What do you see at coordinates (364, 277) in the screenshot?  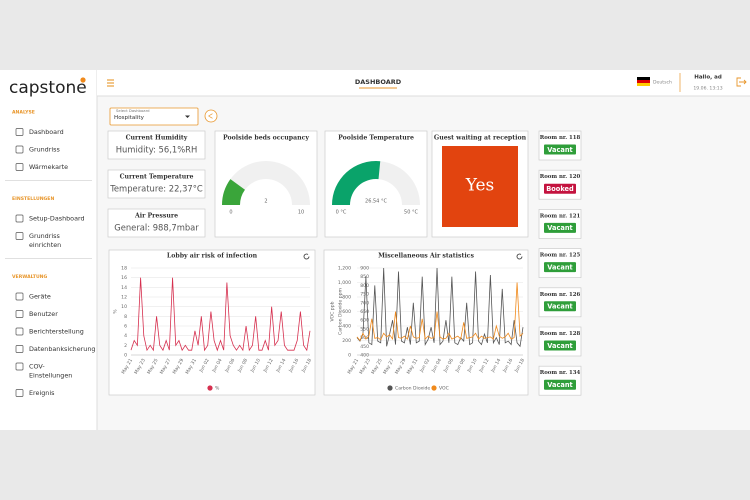 I see `y-tick-label: 850` at bounding box center [364, 277].